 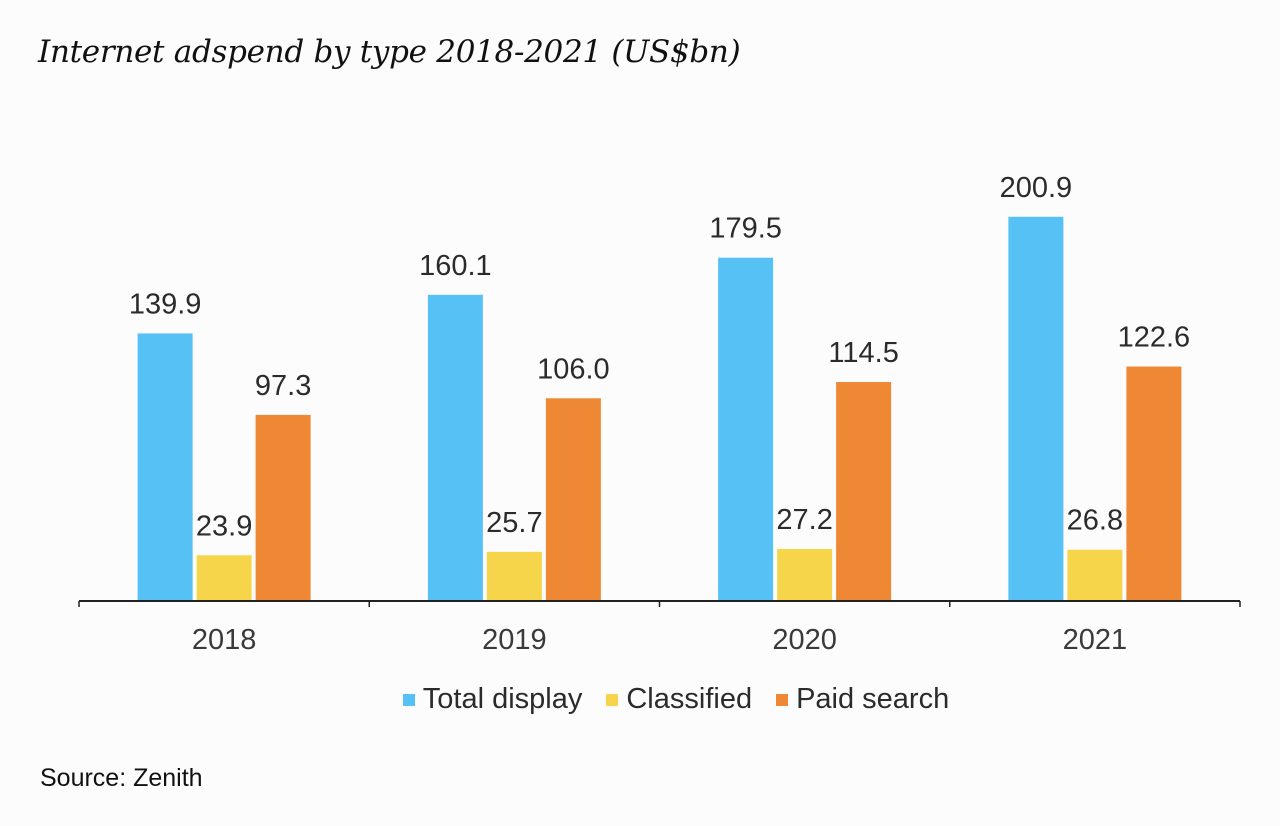 I want to click on bar-paid-search-2020, so click(x=864, y=491).